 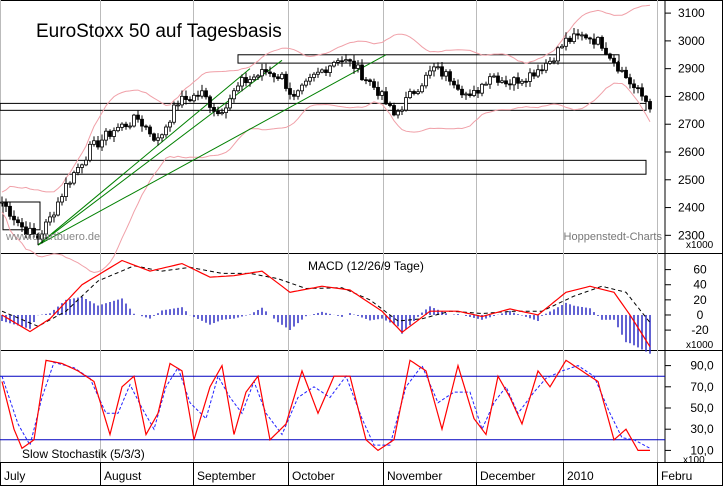 What do you see at coordinates (14, 476) in the screenshot?
I see `x-tick-label: July` at bounding box center [14, 476].